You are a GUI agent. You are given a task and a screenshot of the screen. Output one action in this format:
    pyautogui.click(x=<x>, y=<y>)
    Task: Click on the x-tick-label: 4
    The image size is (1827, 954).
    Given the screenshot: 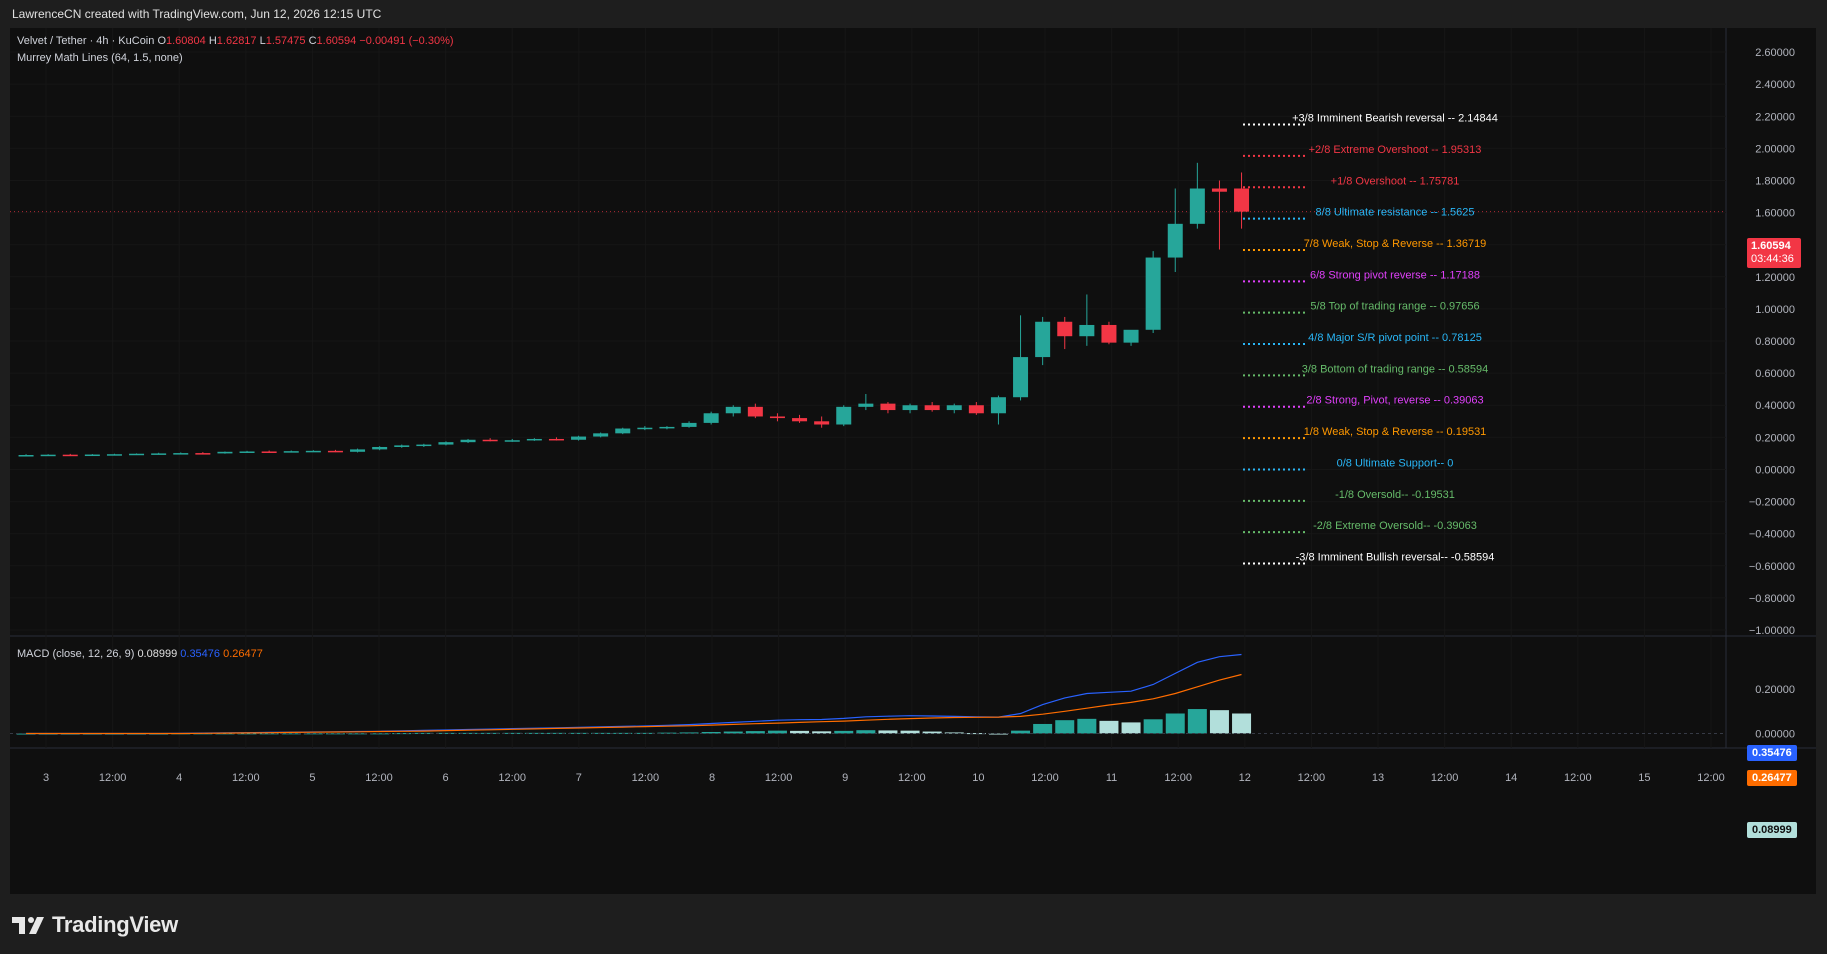 What is the action you would take?
    pyautogui.click(x=179, y=778)
    